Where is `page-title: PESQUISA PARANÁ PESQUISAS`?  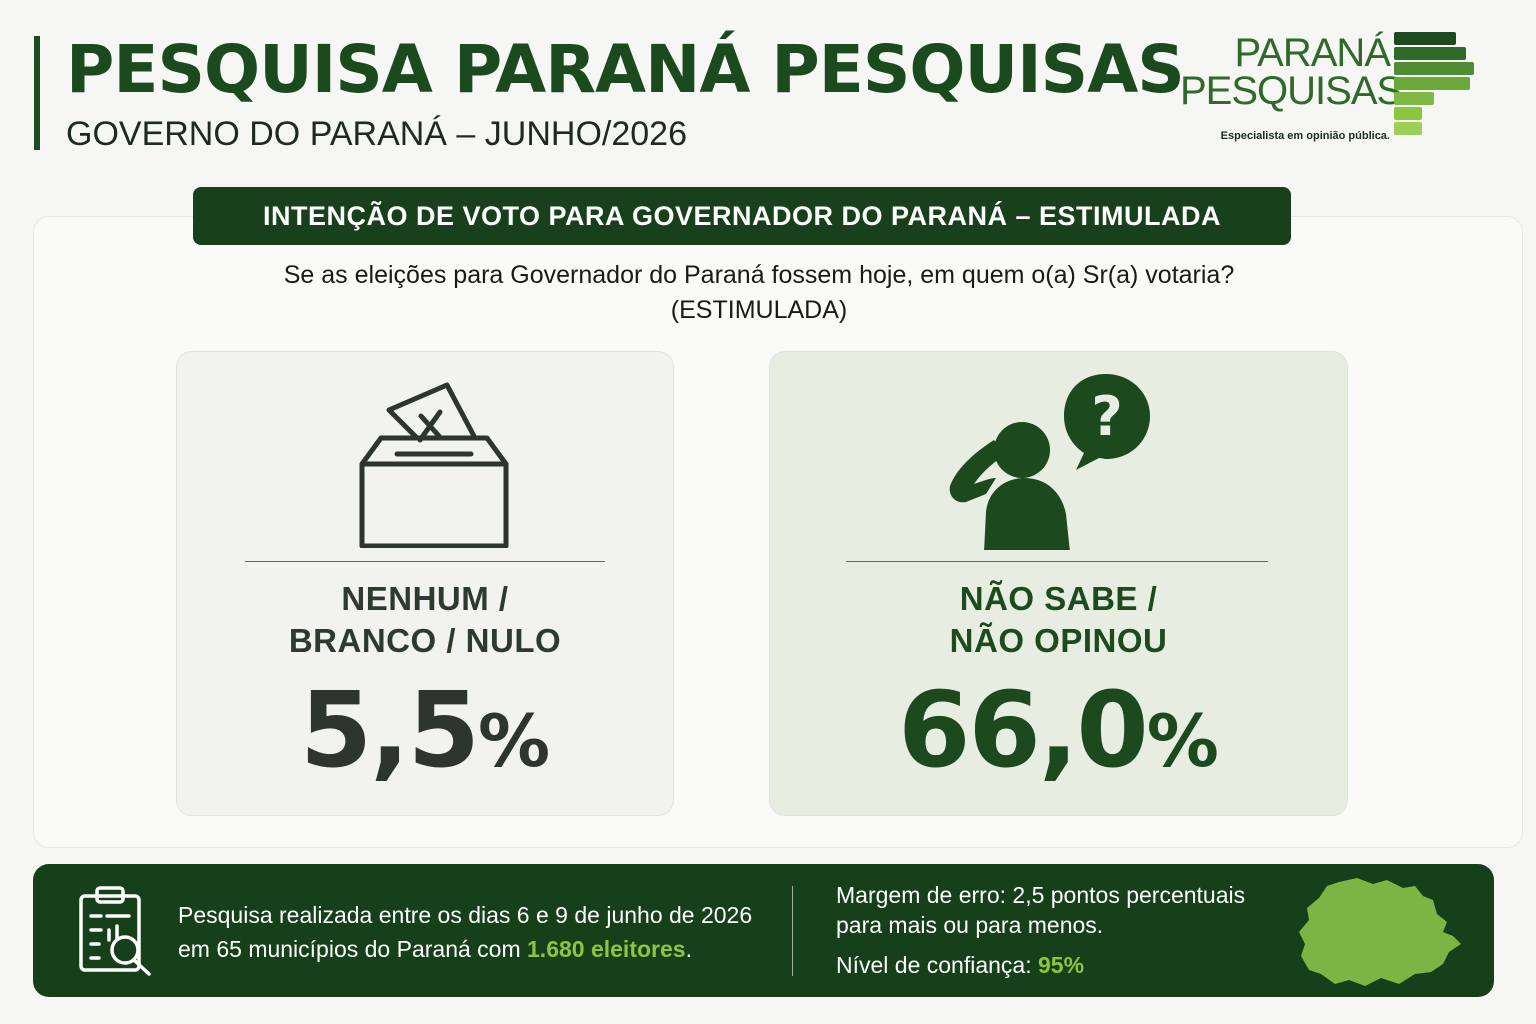 page-title: PESQUISA PARANÁ PESQUISAS is located at coordinates (625, 69).